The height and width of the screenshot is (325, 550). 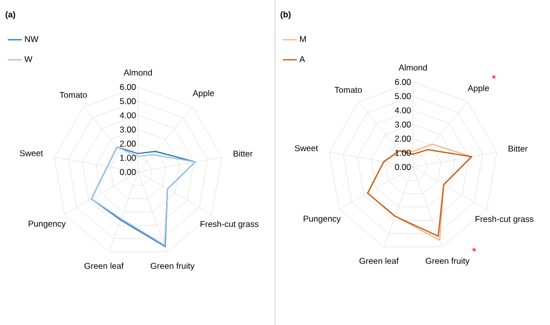 I want to click on chart-title: (a), so click(x=11, y=15).